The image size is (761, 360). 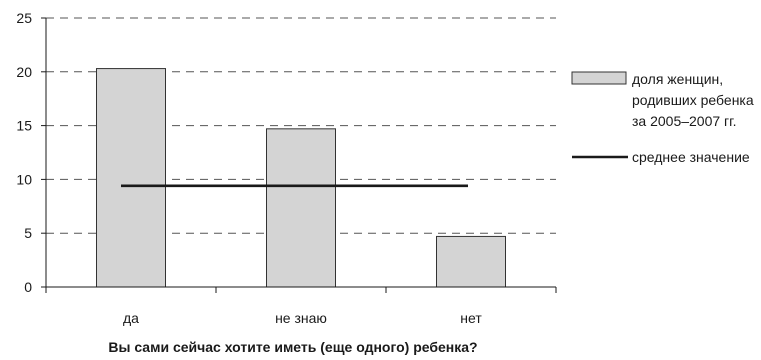 What do you see at coordinates (24, 152) in the screenshot?
I see `y-tick-labels: 0 5 10 15 20 25` at bounding box center [24, 152].